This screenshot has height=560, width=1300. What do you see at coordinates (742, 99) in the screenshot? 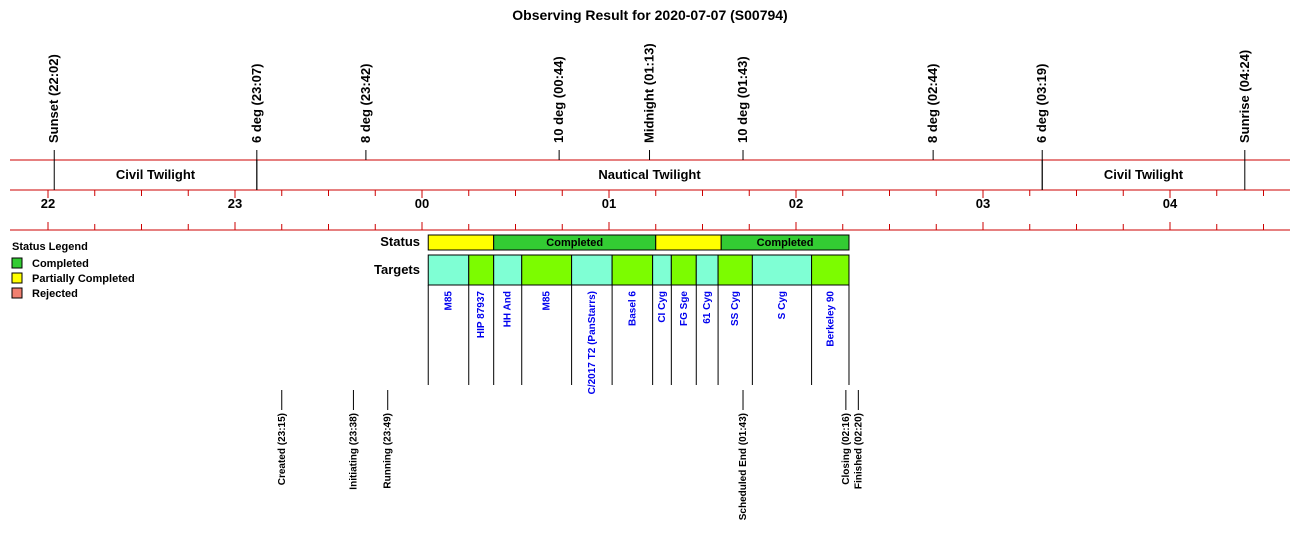
I see `sun-marker-label: 10 deg (01:43)` at bounding box center [742, 99].